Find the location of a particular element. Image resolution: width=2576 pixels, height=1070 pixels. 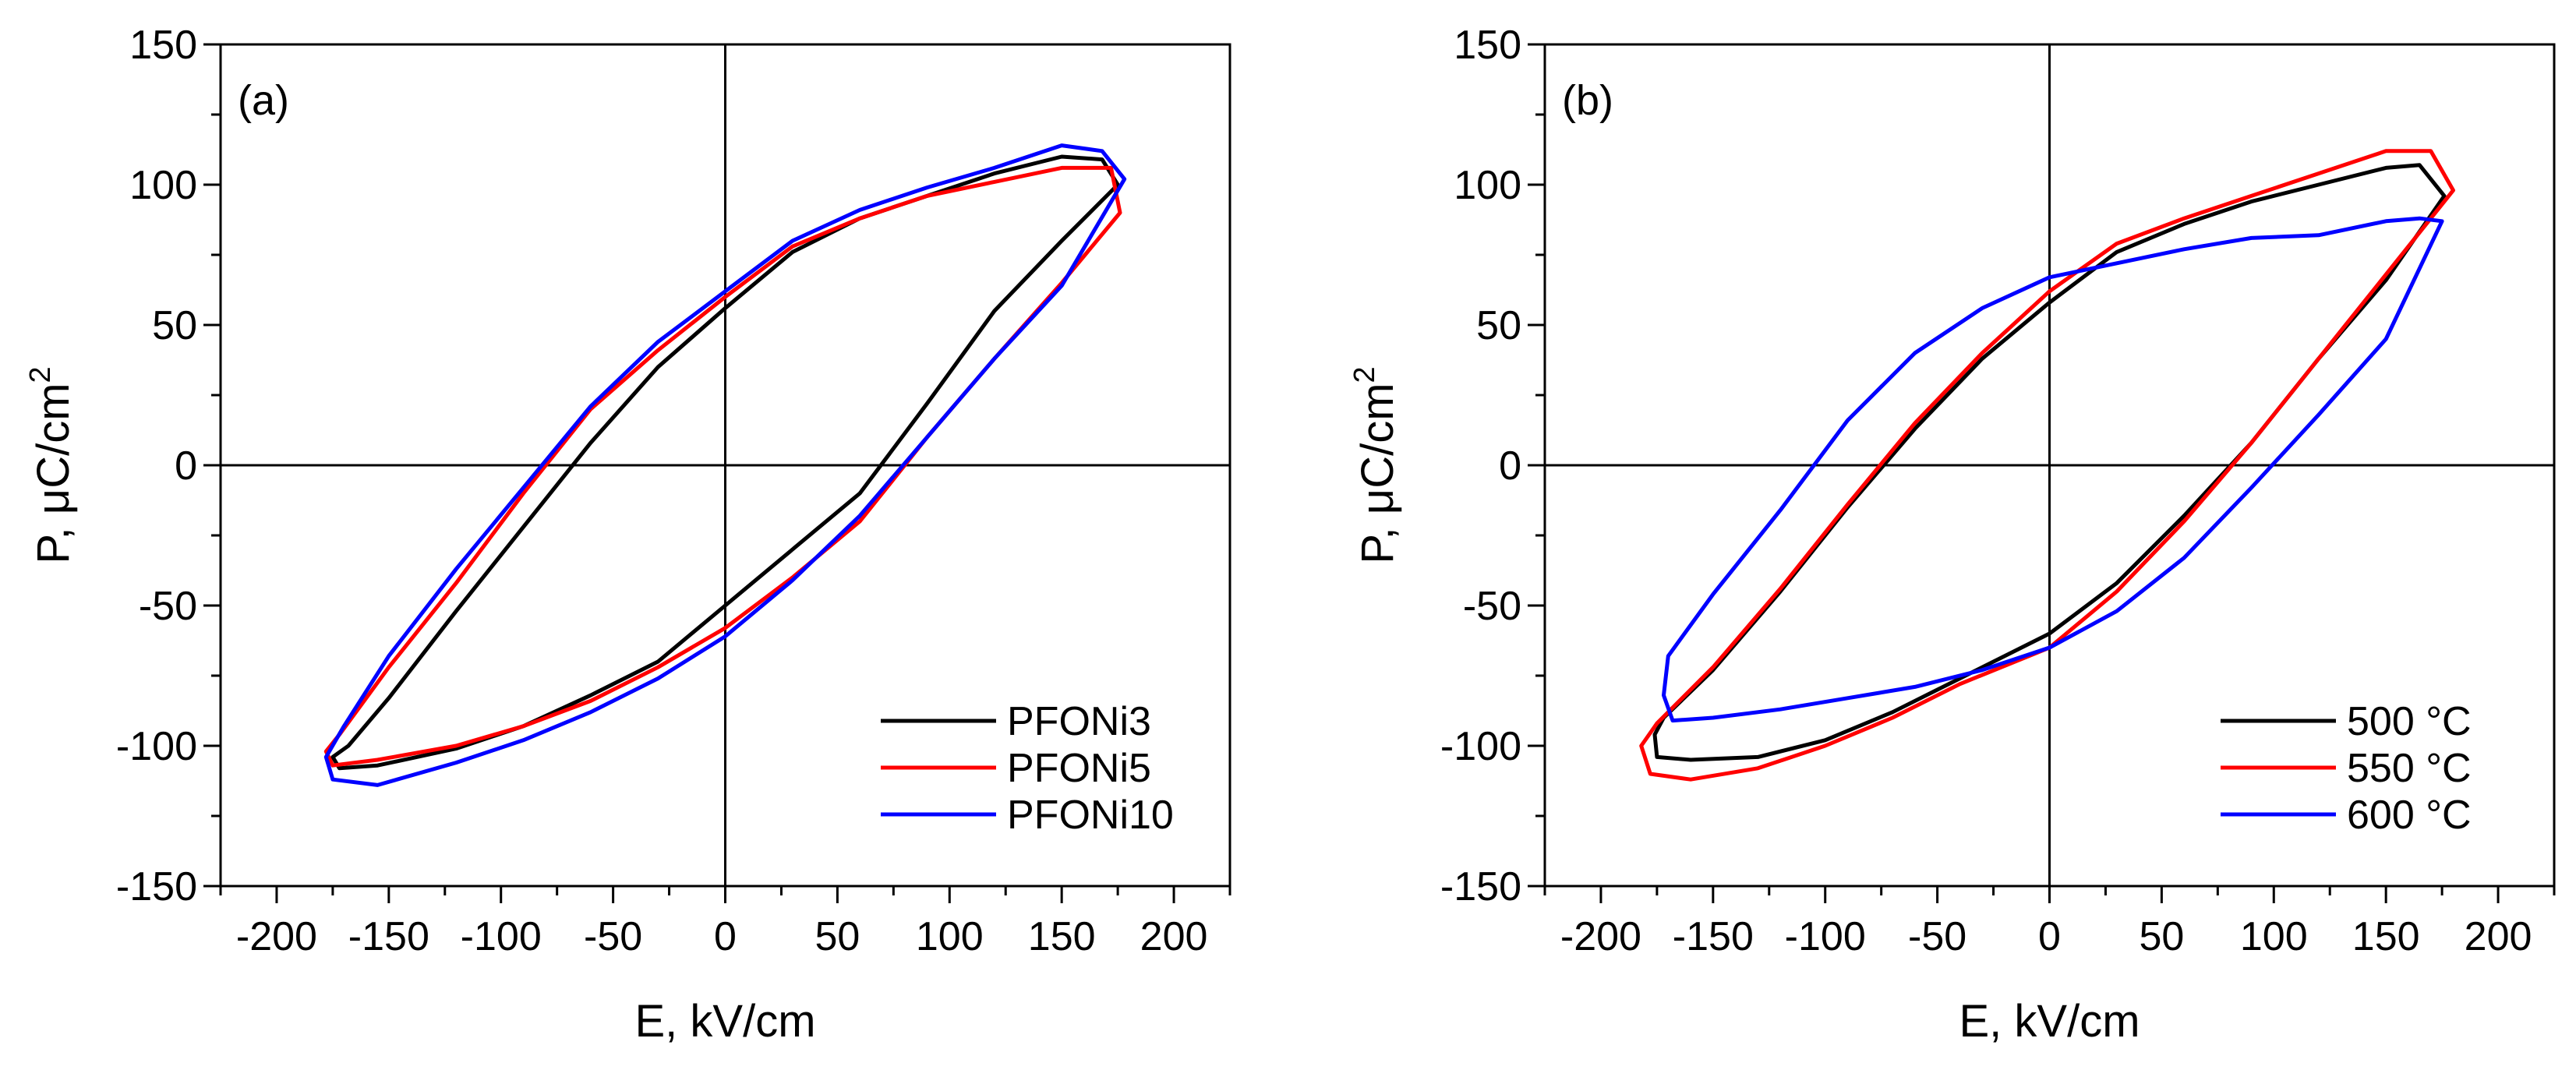

legend-label: 500 °C is located at coordinates (2409, 722).